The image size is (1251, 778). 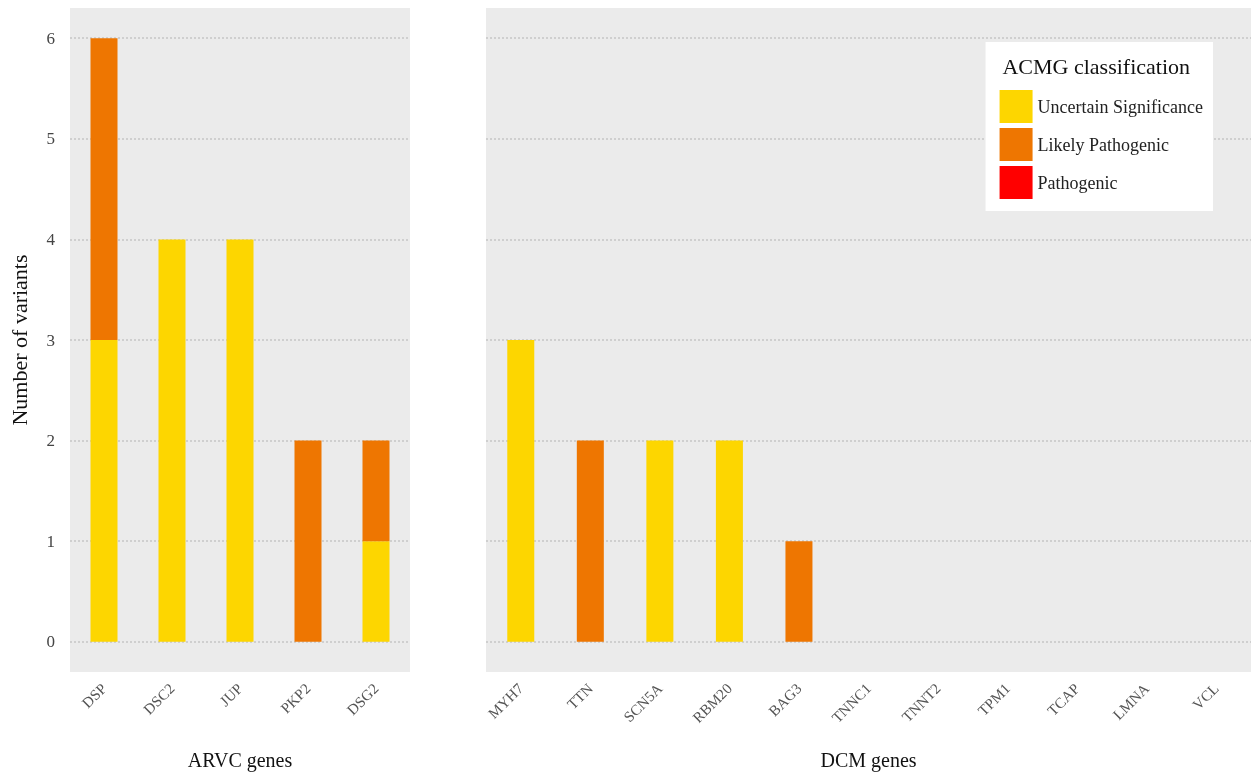 What do you see at coordinates (94, 696) in the screenshot?
I see `x-tick-label: DSP` at bounding box center [94, 696].